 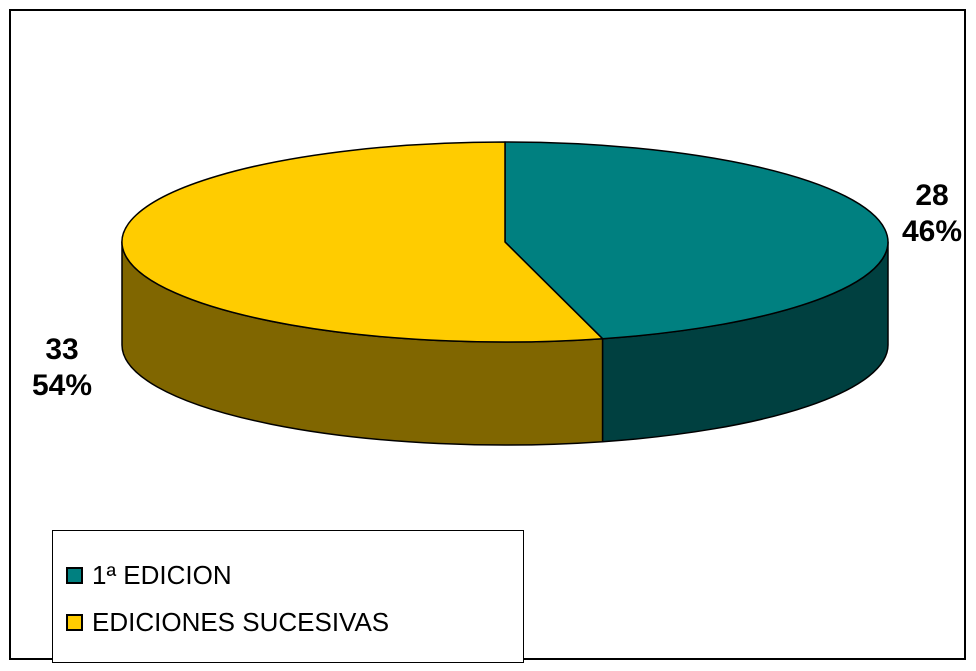 What do you see at coordinates (62, 385) in the screenshot?
I see `data-label-percent: 54%` at bounding box center [62, 385].